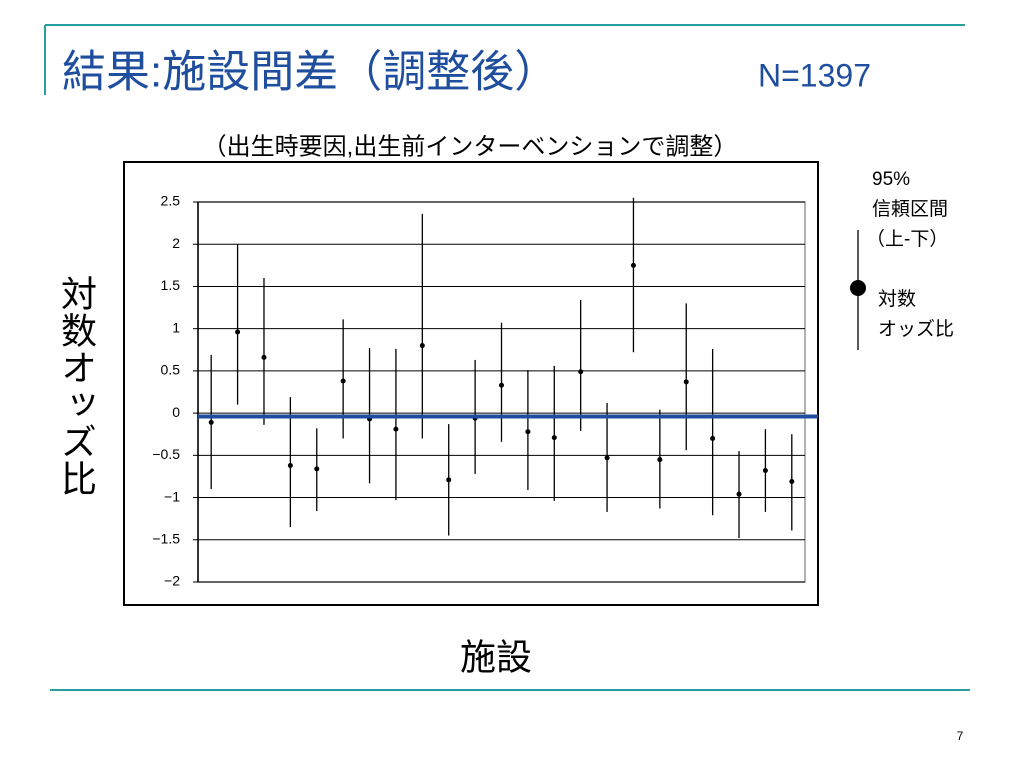  Describe the element at coordinates (814, 75) in the screenshot. I see `sample-size: N=1397` at that location.